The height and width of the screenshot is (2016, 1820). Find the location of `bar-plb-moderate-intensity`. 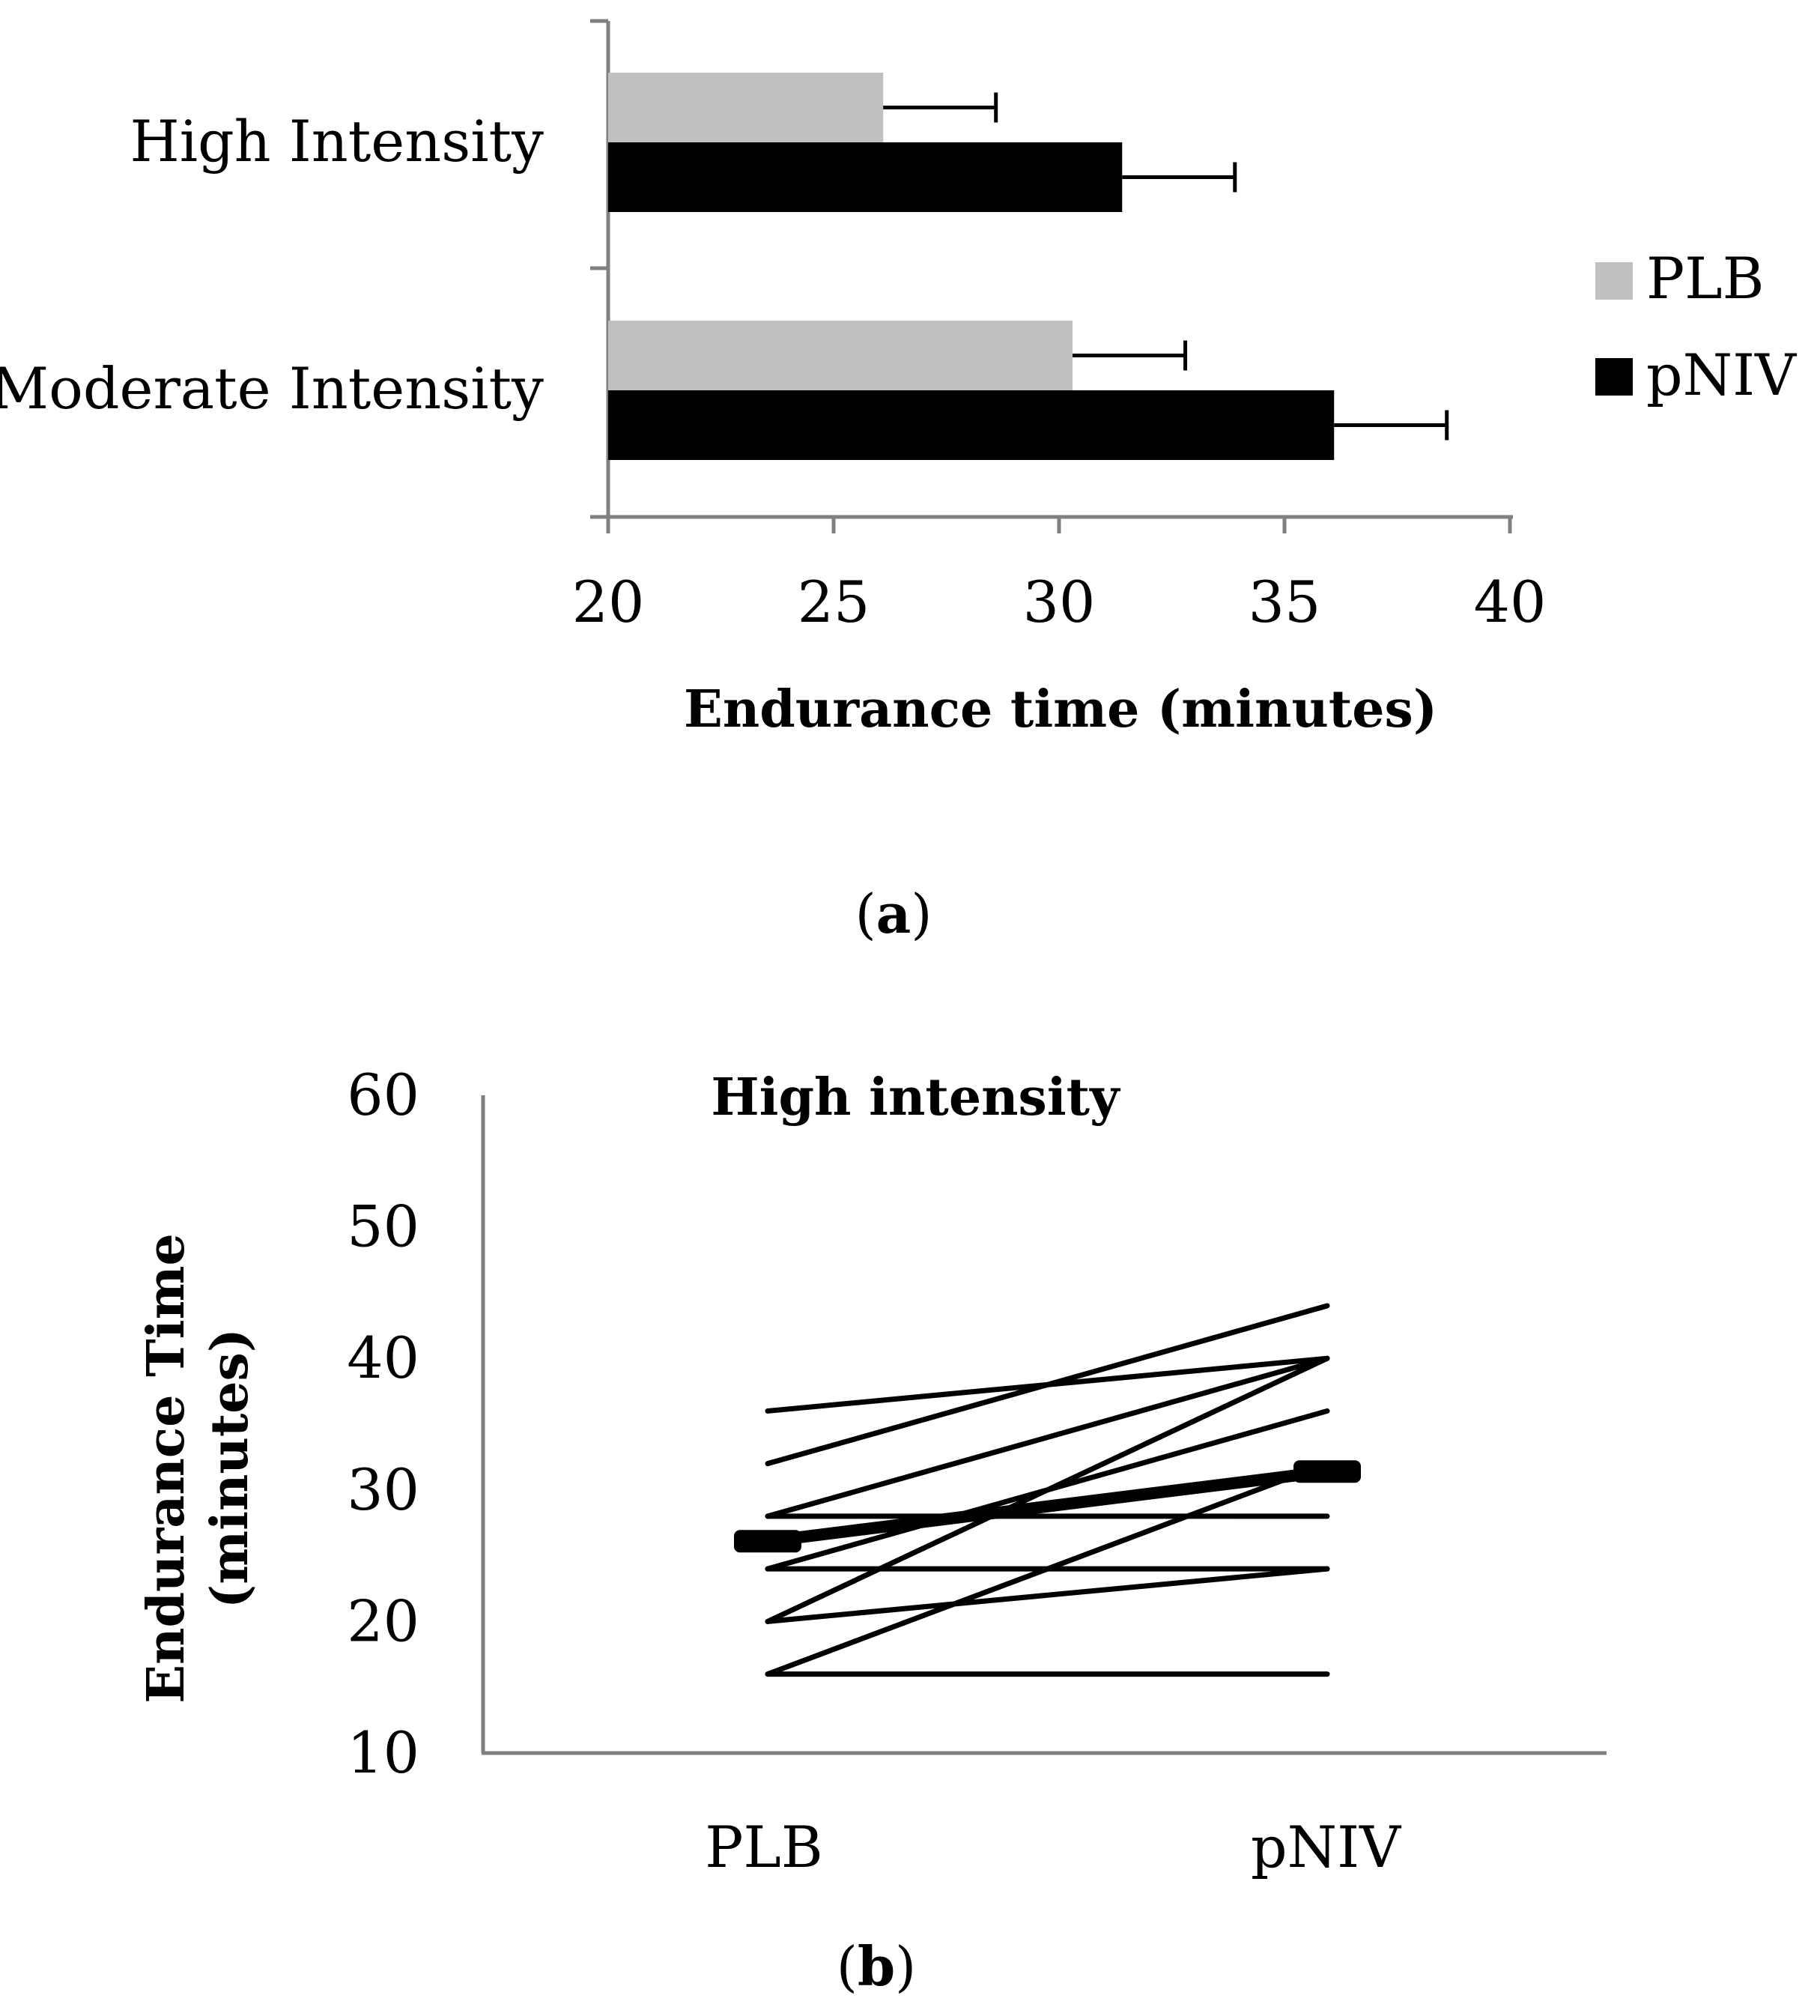

bar-plb-moderate-intensity is located at coordinates (840, 355).